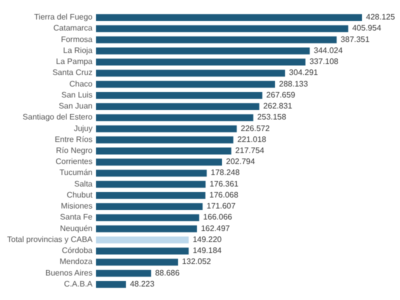  Describe the element at coordinates (304, 73) in the screenshot. I see `data-label: 304.291` at that location.